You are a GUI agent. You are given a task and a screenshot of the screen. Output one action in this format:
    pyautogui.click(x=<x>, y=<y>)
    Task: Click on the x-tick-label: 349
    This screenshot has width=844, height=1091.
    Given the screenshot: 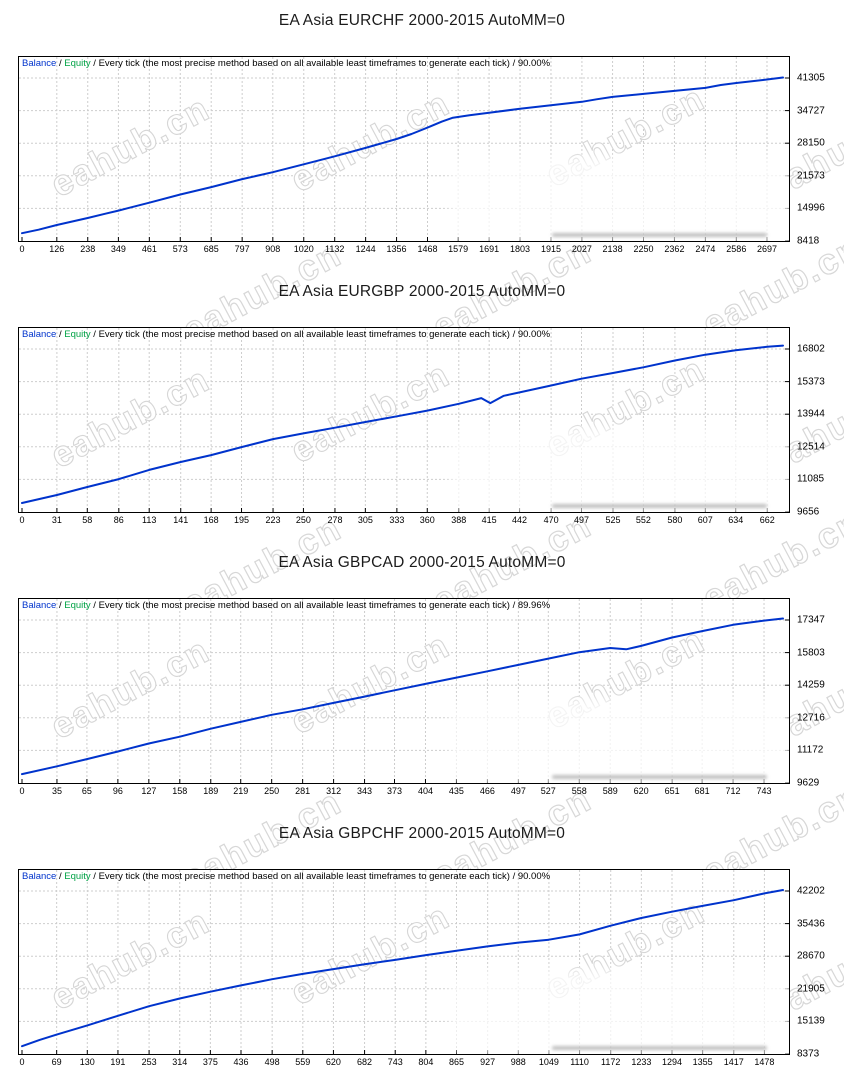 What is the action you would take?
    pyautogui.click(x=118, y=249)
    